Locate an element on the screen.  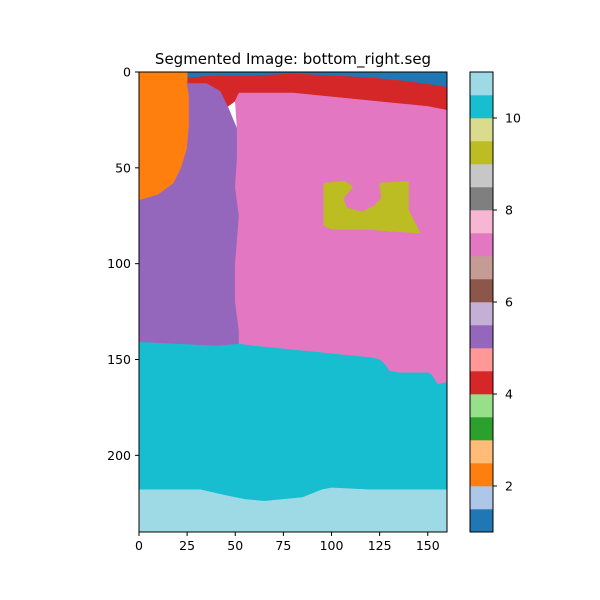
x-tick-label: 125 is located at coordinates (380, 545).